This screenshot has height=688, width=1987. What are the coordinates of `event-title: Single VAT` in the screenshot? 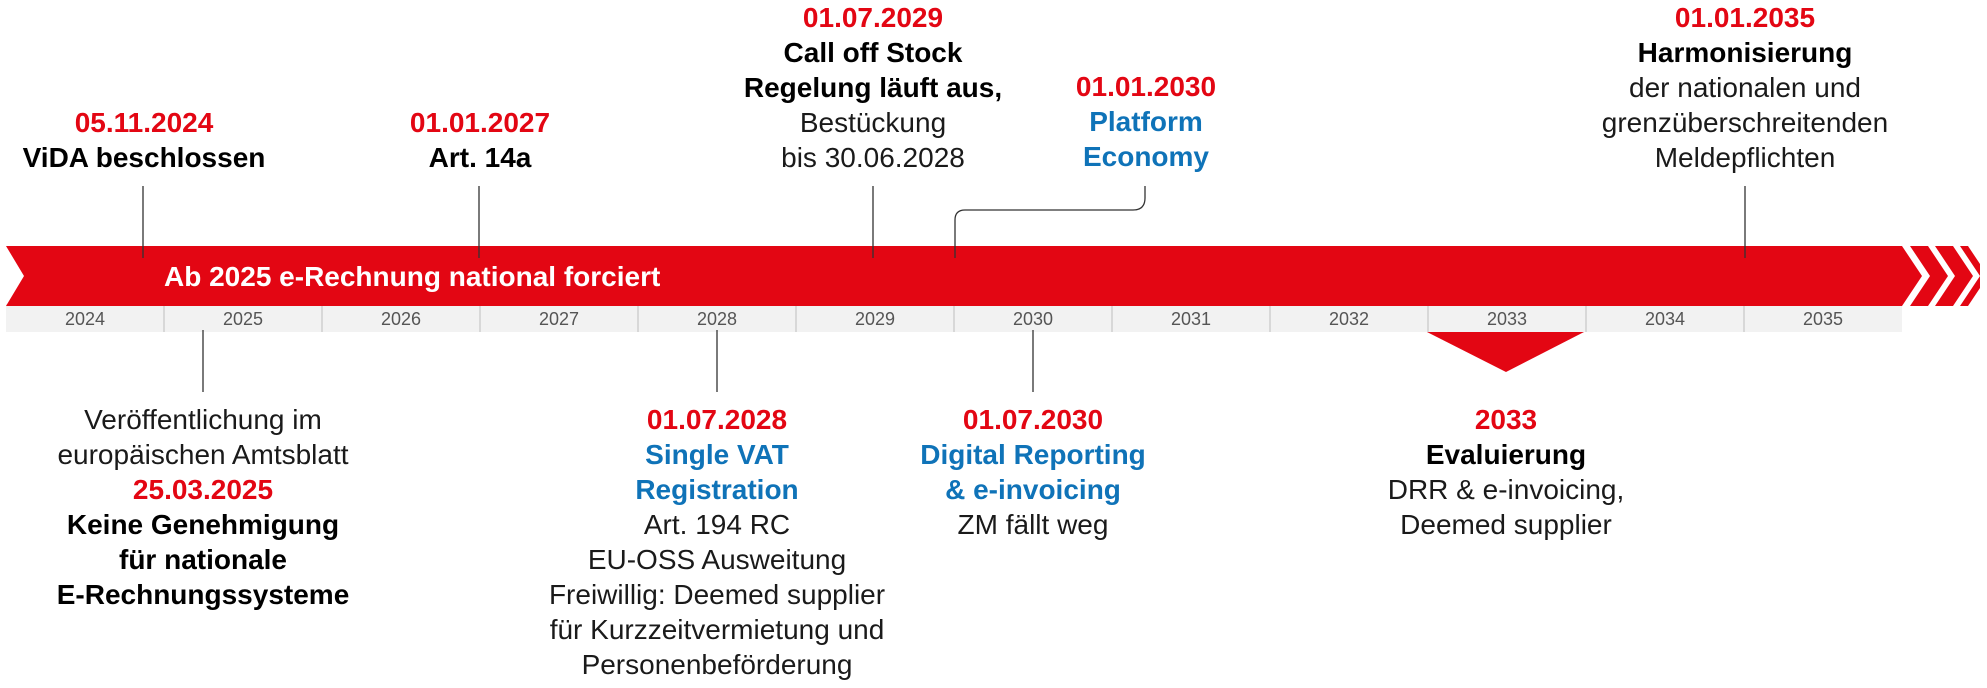 It's located at (717, 454).